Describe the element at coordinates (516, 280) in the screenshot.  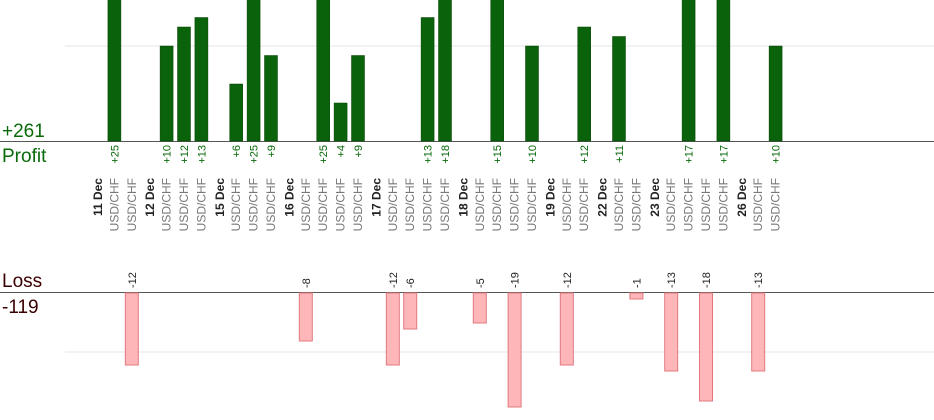
I see `loss-value-label: -19` at that location.